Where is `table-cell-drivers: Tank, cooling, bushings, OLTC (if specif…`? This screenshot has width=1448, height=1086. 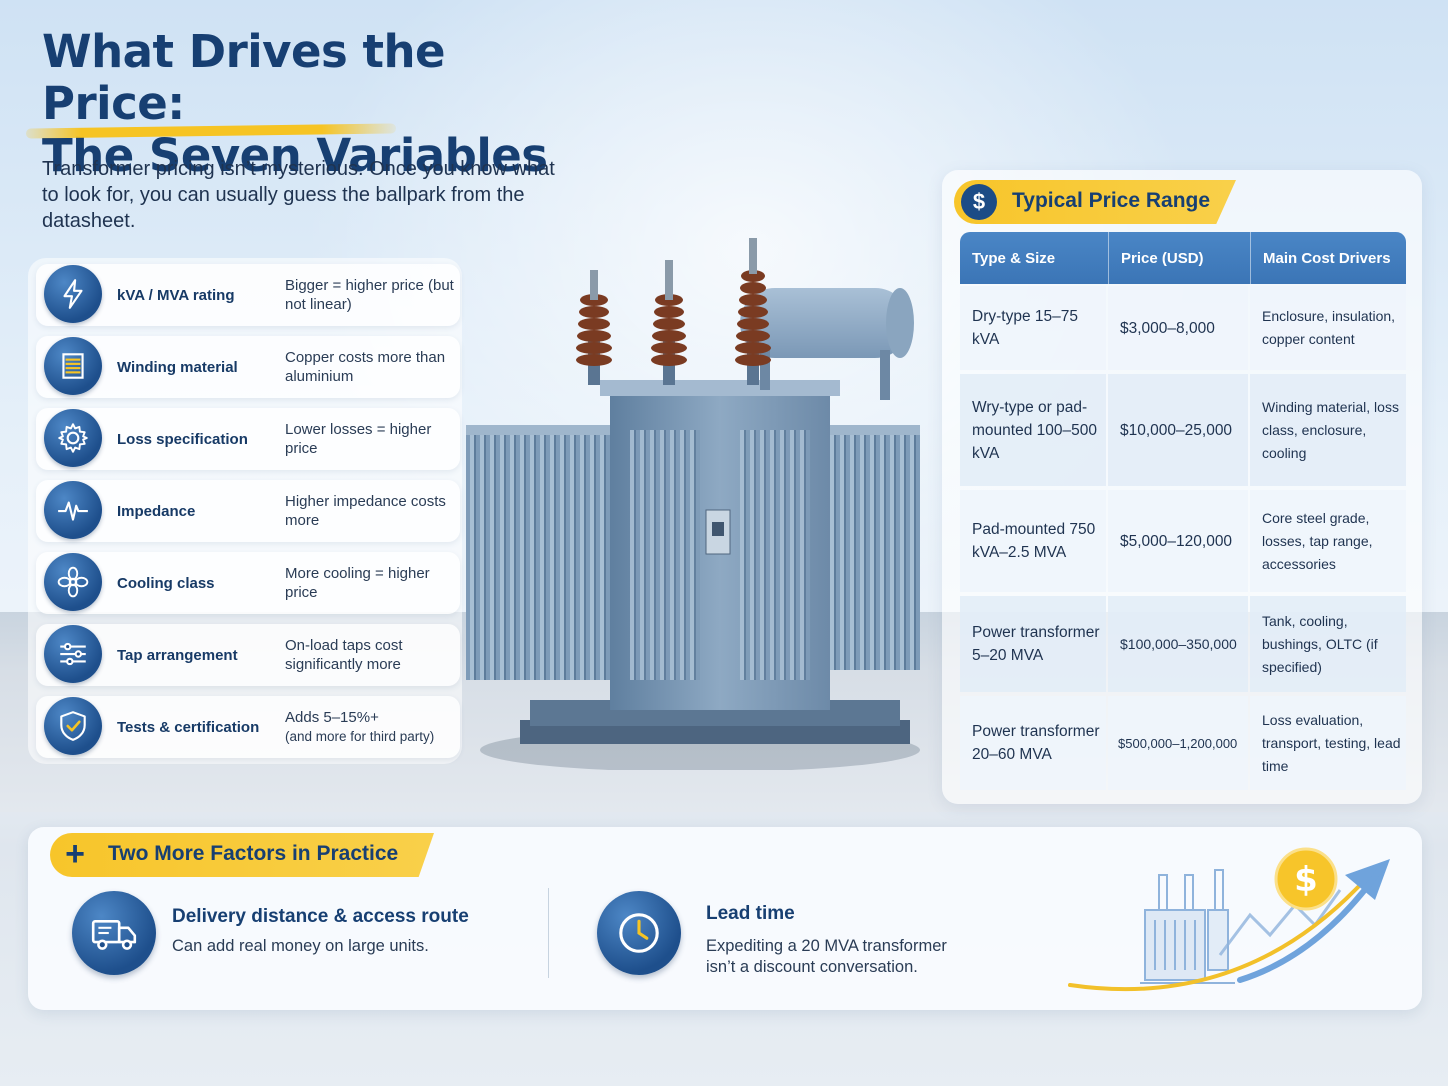 table-cell-drivers: Tank, cooling, bushings, OLTC (if specif… is located at coordinates (1328, 644).